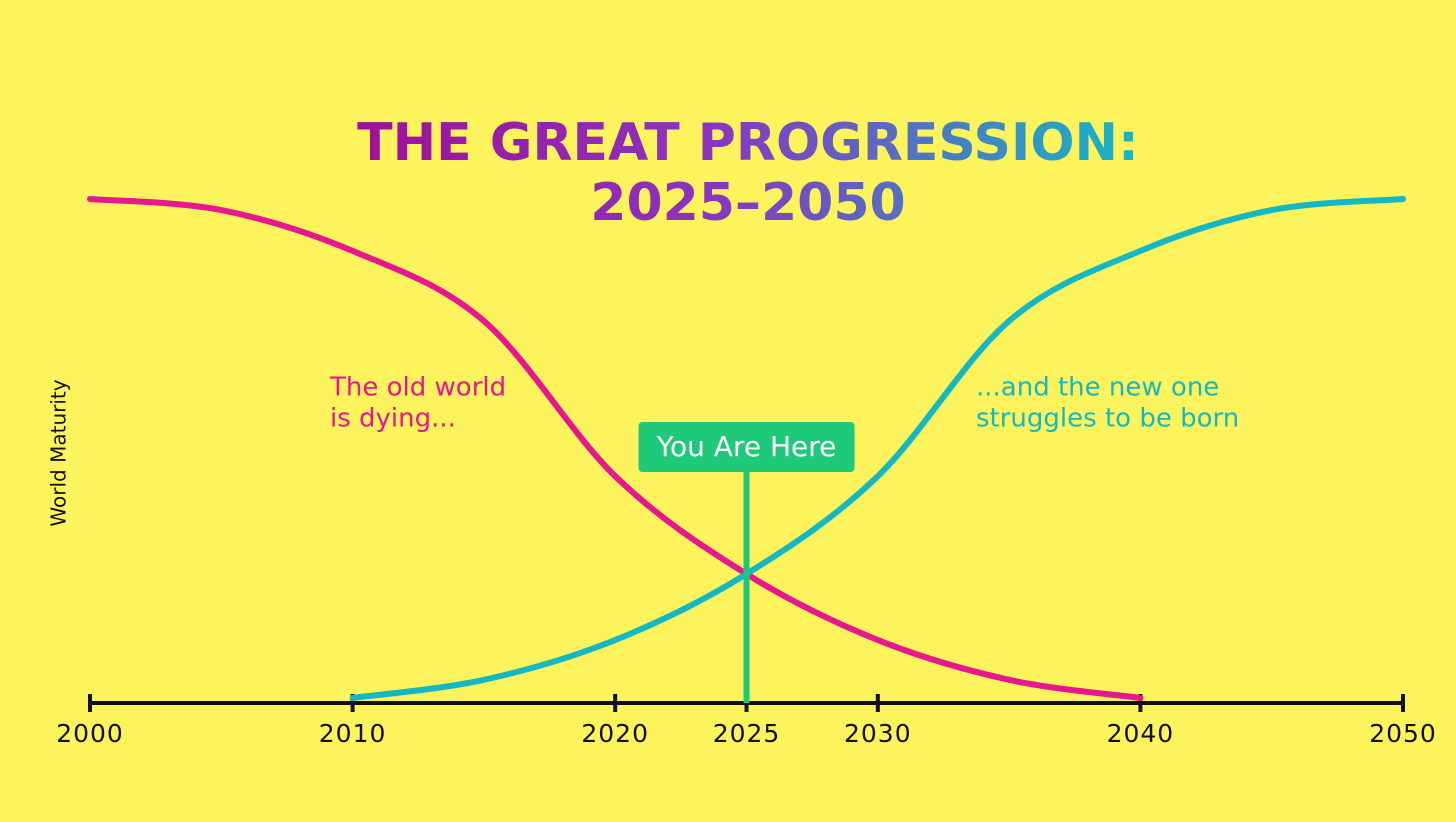 Image resolution: width=1456 pixels, height=822 pixels. Describe the element at coordinates (878, 733) in the screenshot. I see `x-tick-label: 2030` at that location.